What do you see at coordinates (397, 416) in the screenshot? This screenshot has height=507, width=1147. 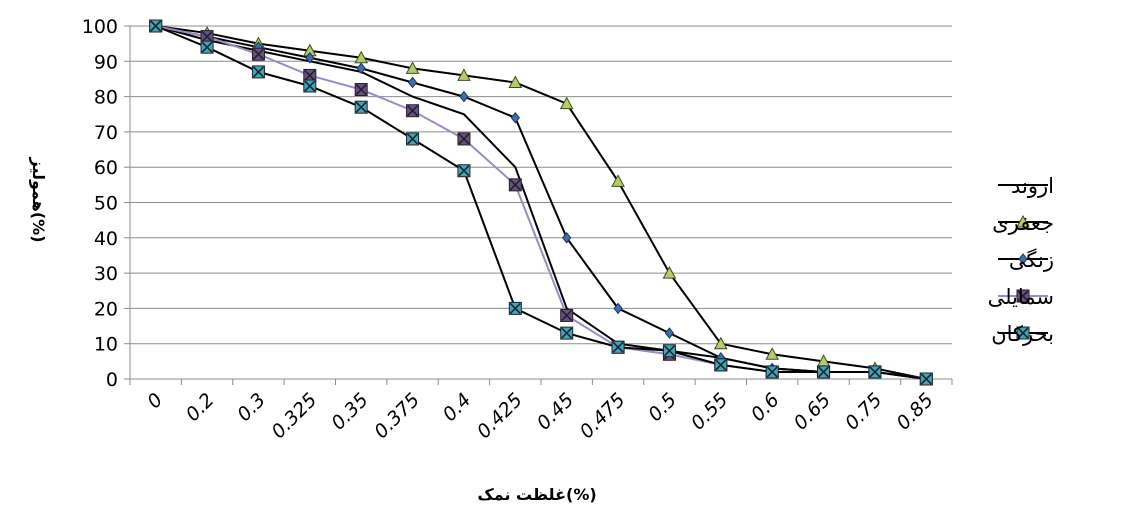 I see `x-tick-label: 0.375` at bounding box center [397, 416].